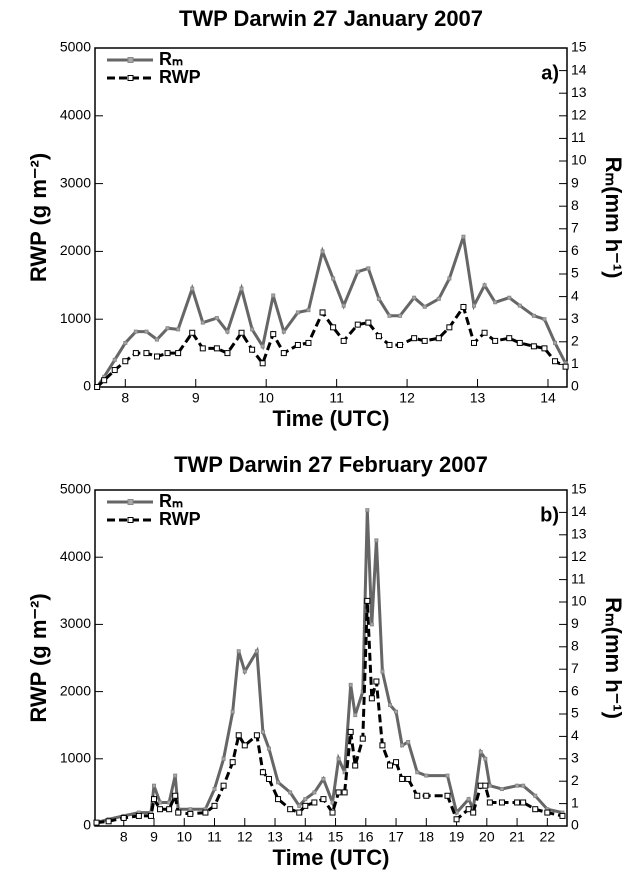  What do you see at coordinates (613, 218) in the screenshot?
I see `y2-axis-label: Rₘ(mm h⁻¹)` at bounding box center [613, 218].